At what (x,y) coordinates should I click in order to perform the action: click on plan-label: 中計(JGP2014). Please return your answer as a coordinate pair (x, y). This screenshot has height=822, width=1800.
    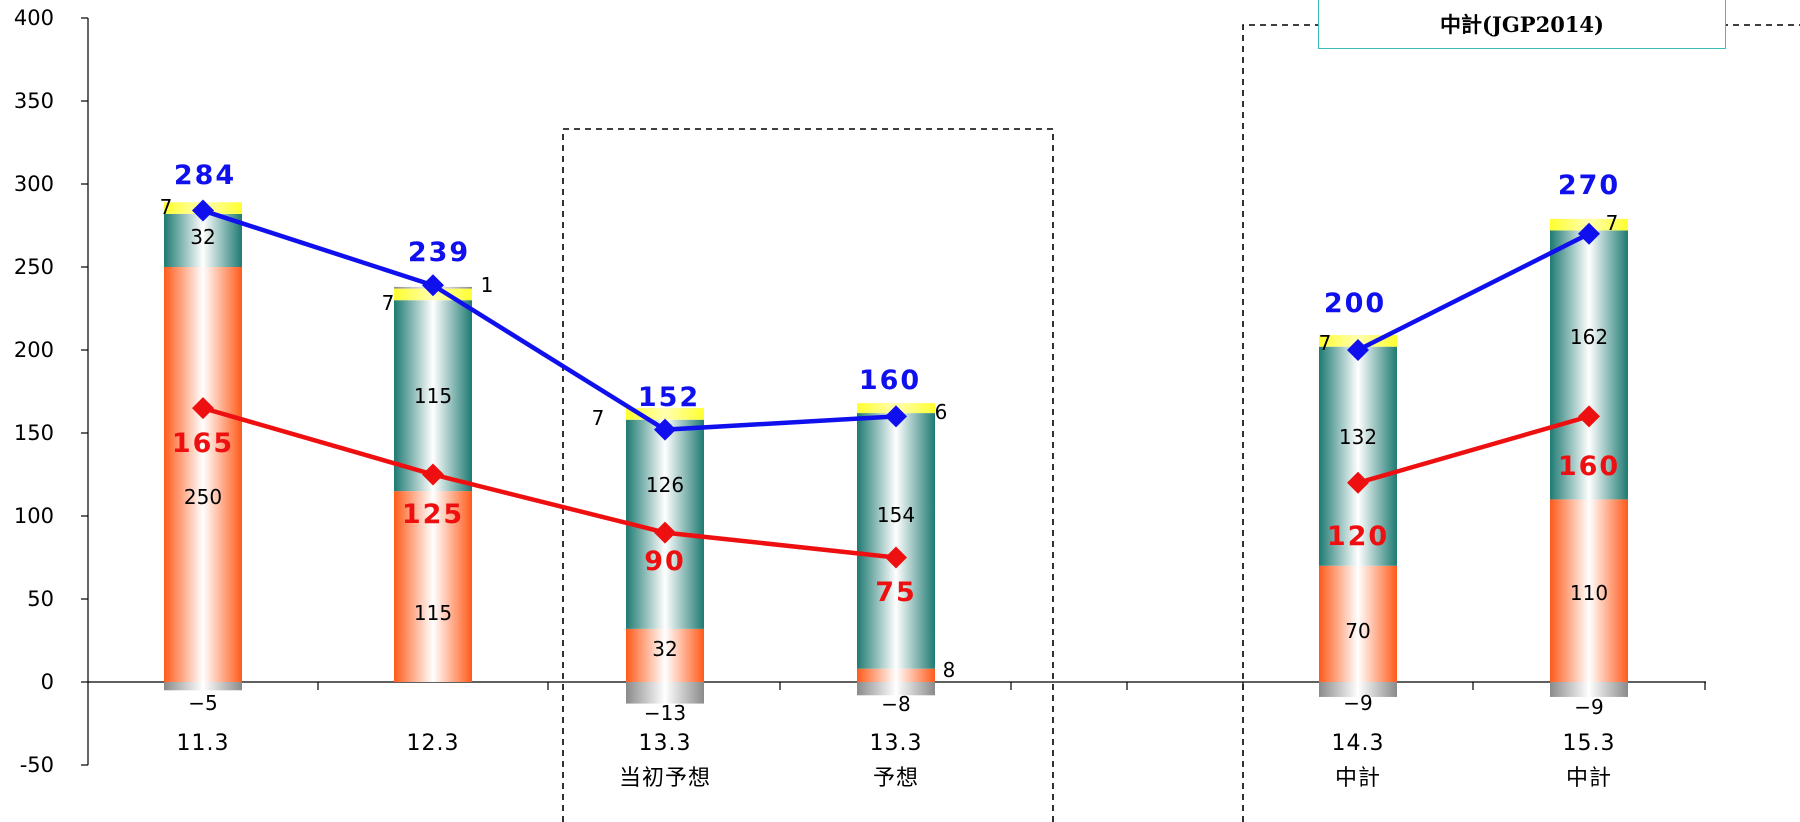
    Looking at the image, I should click on (1522, 24).